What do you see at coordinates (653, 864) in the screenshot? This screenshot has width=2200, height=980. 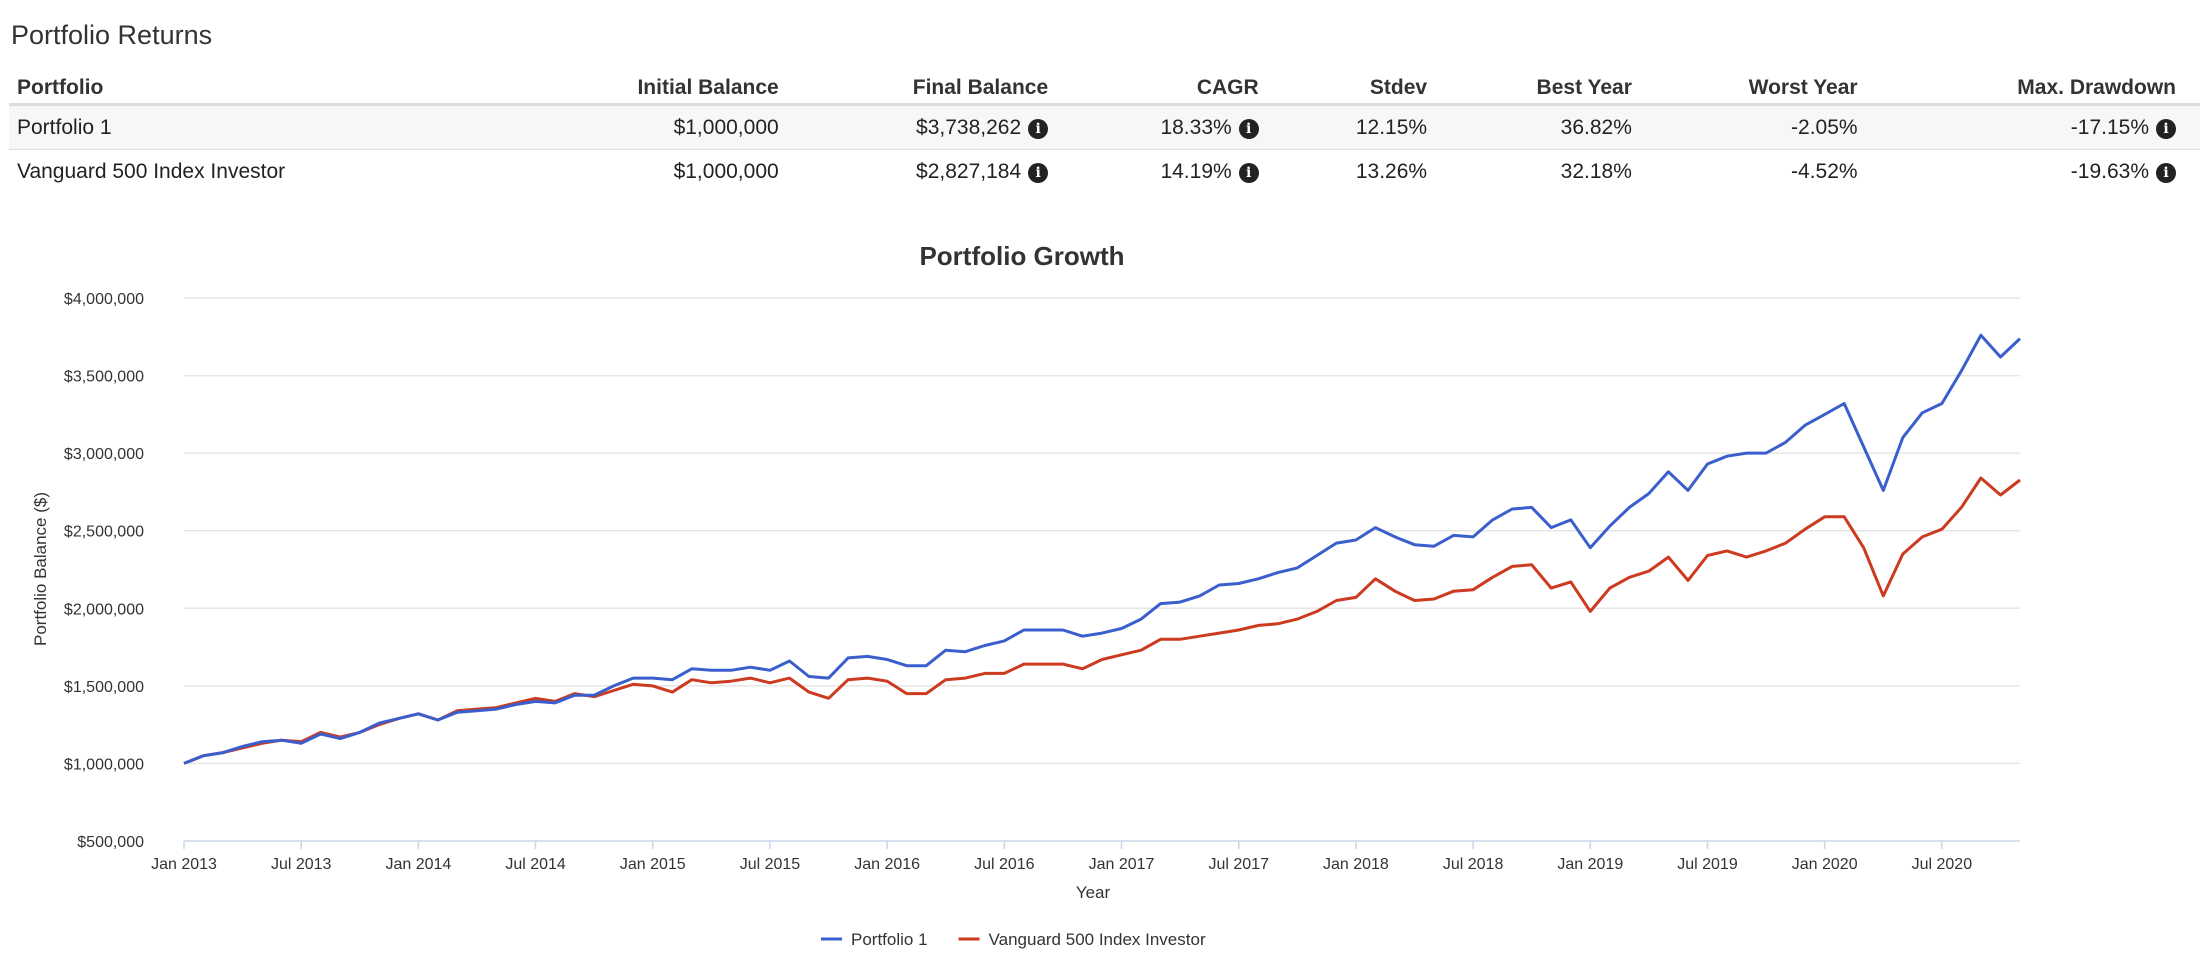 I see `x-tick-label: Jan 2015` at bounding box center [653, 864].